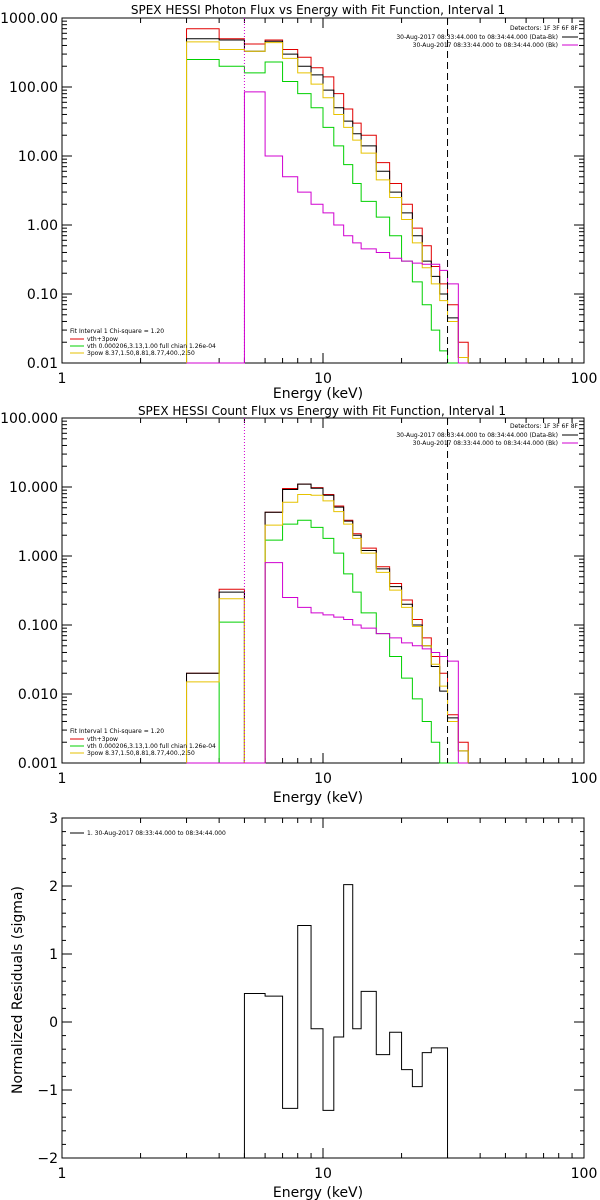  What do you see at coordinates (38, 626) in the screenshot?
I see `y-tick-label: 0.100` at bounding box center [38, 626].